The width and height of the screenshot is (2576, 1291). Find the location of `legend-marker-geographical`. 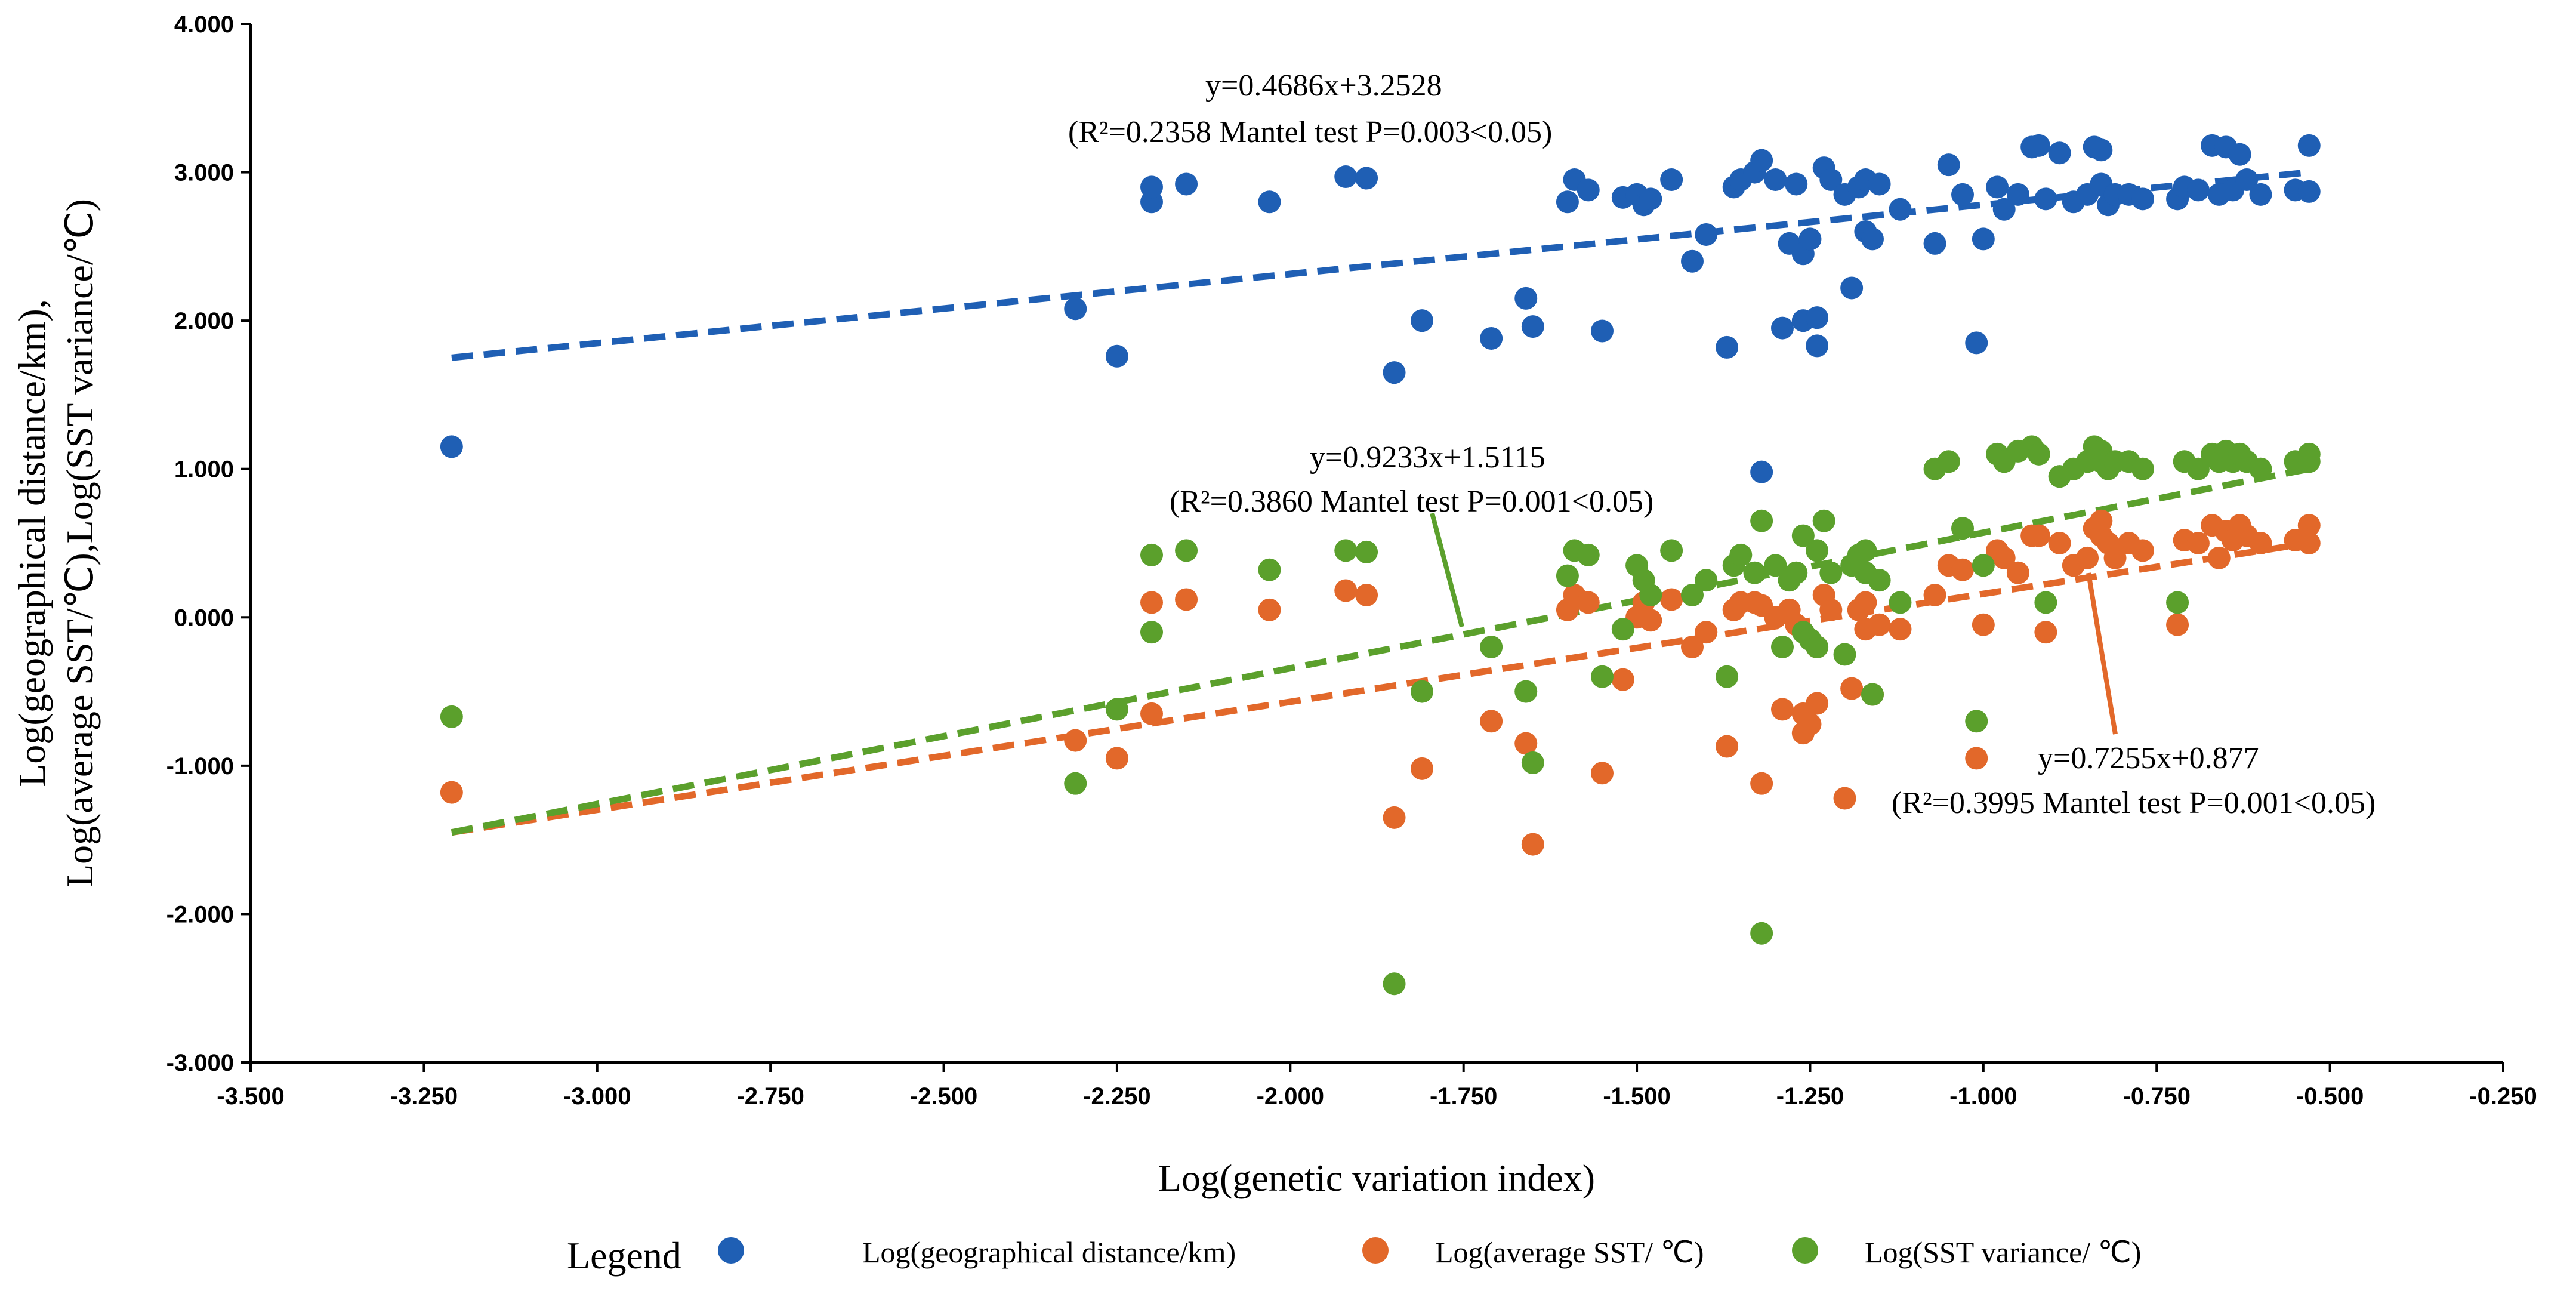

legend-marker-geographical is located at coordinates (731, 1250).